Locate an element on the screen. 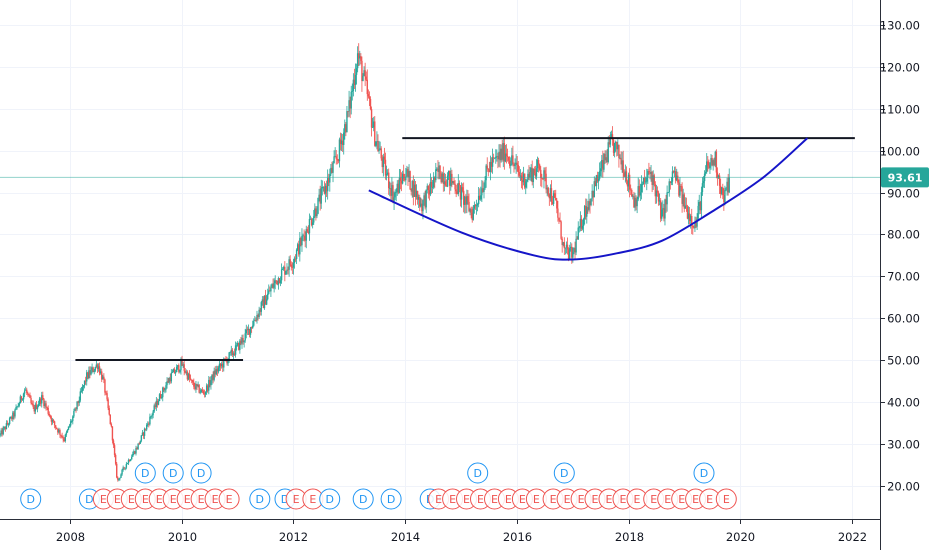 This screenshot has width=932, height=550. y-tick-label: 80.00 is located at coordinates (903, 235).